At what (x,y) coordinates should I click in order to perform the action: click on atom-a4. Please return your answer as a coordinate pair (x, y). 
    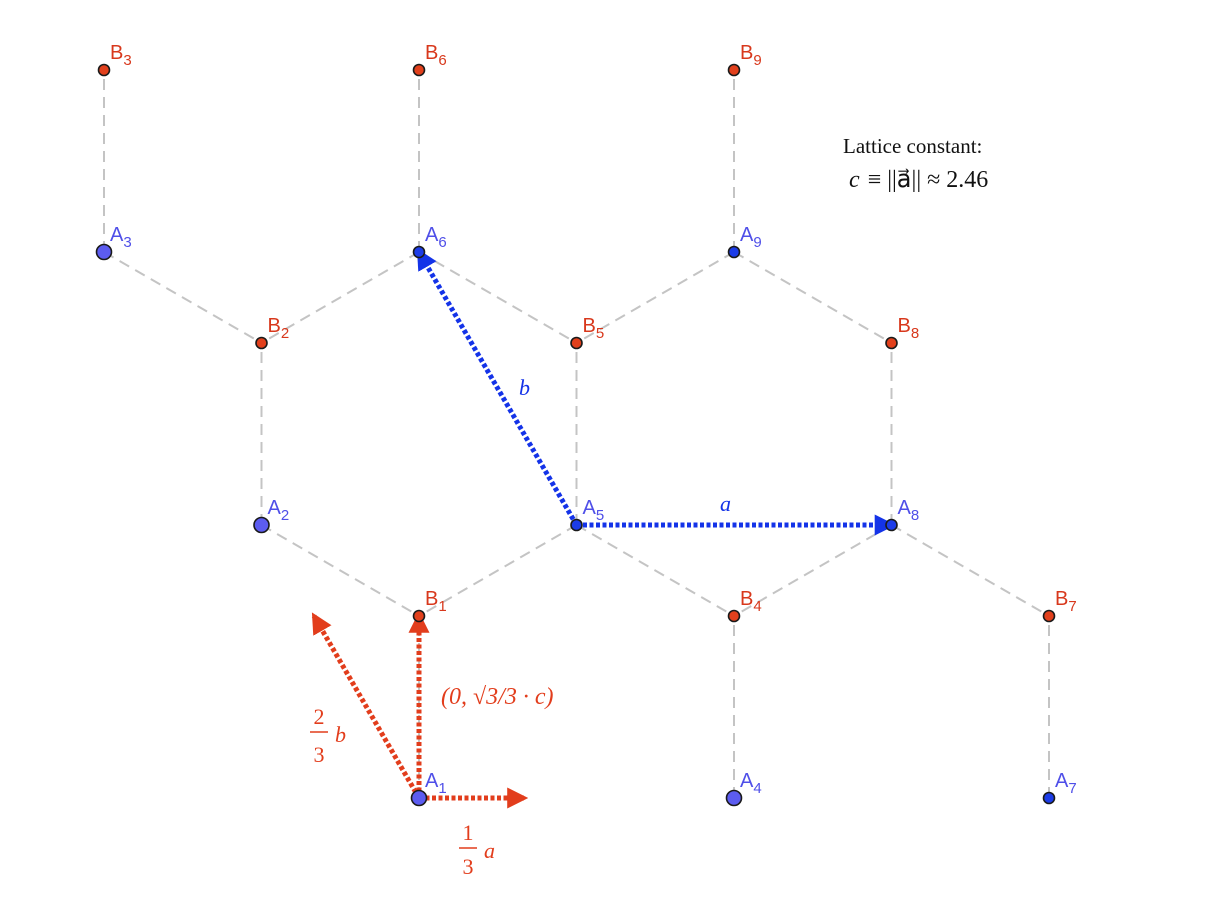
    Looking at the image, I should click on (734, 798).